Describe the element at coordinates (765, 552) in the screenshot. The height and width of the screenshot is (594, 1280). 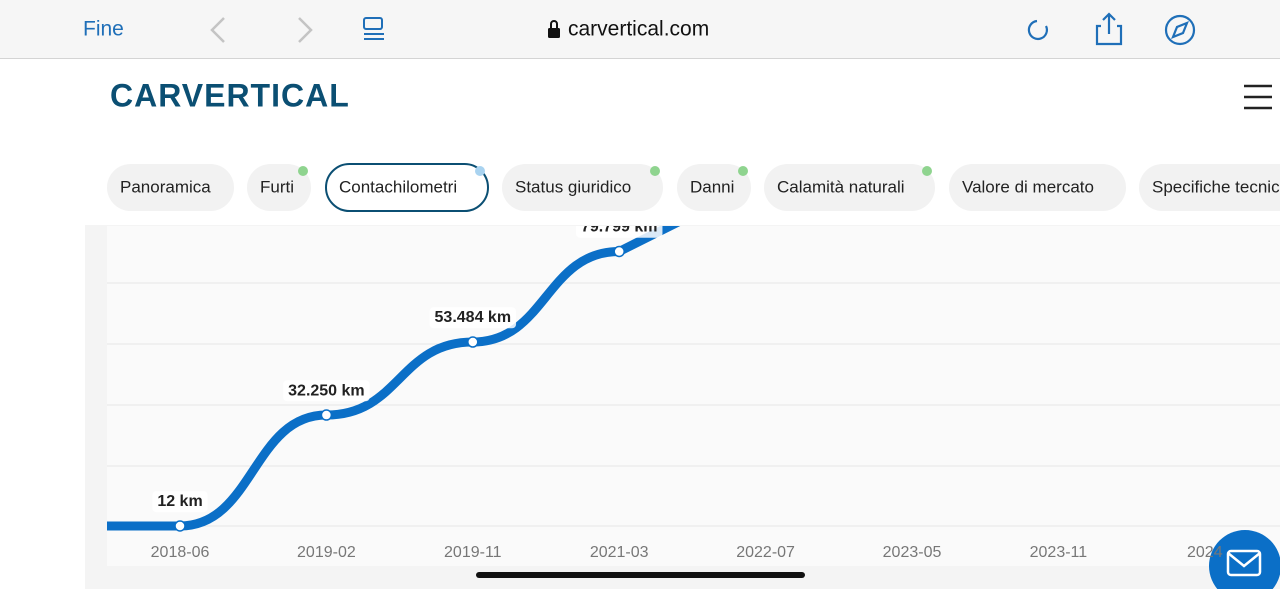
I see `x-tick-label: 2022-07` at that location.